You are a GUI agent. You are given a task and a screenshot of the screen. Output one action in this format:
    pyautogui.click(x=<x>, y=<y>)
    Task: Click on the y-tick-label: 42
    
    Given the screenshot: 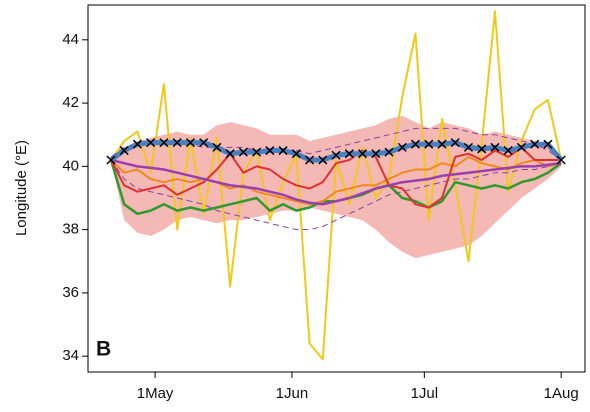 What is the action you would take?
    pyautogui.click(x=70, y=102)
    